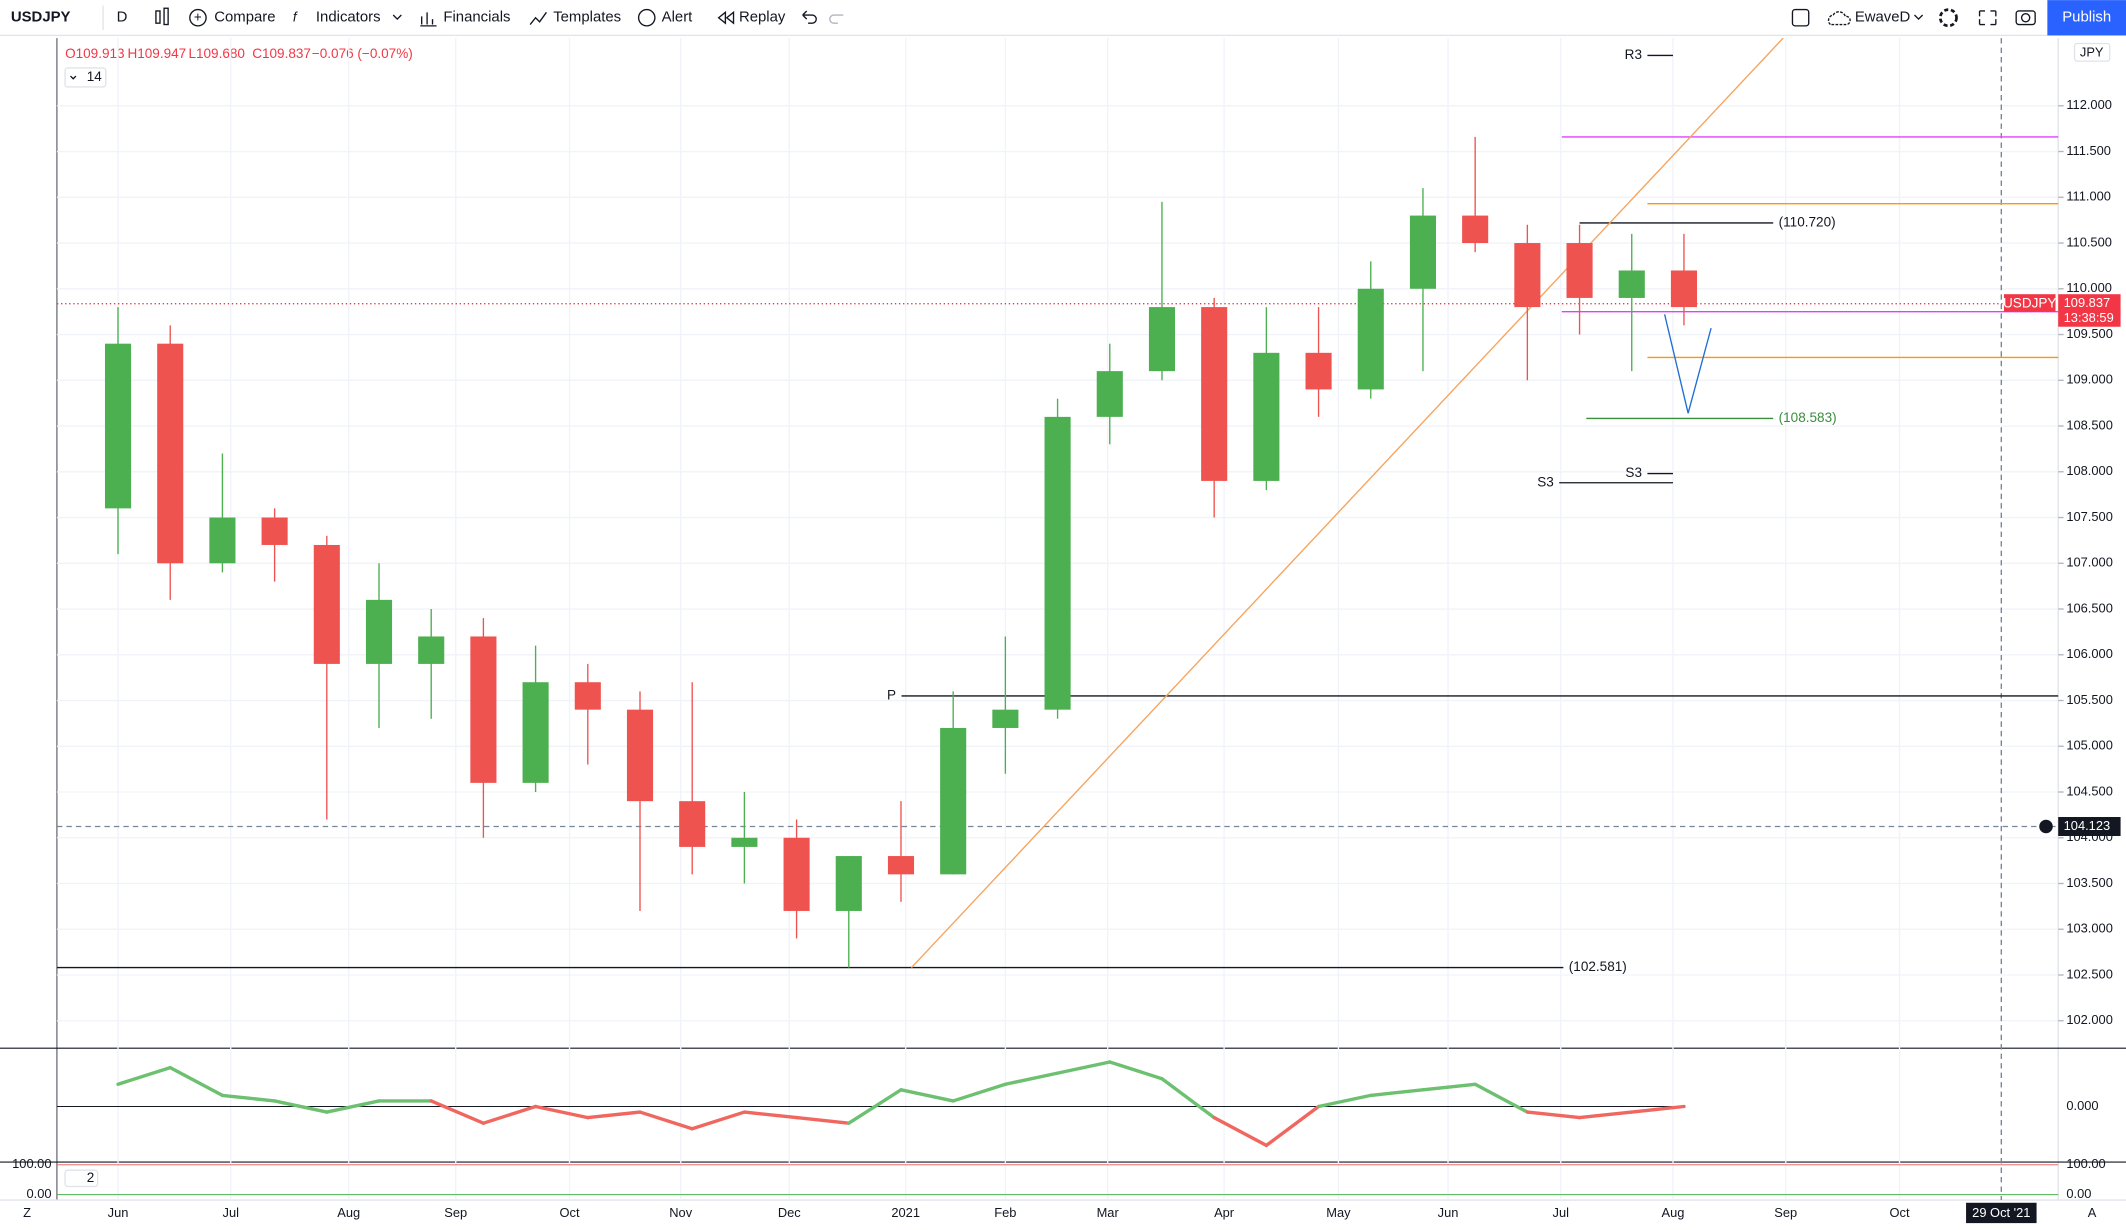 This screenshot has height=1230, width=2126. Describe the element at coordinates (2089, 653) in the screenshot. I see `y-tick-label: 106.000` at that location.